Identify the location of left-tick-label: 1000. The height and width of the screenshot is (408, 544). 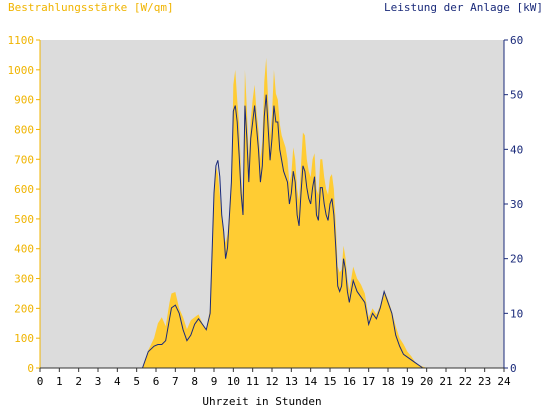
(21, 70).